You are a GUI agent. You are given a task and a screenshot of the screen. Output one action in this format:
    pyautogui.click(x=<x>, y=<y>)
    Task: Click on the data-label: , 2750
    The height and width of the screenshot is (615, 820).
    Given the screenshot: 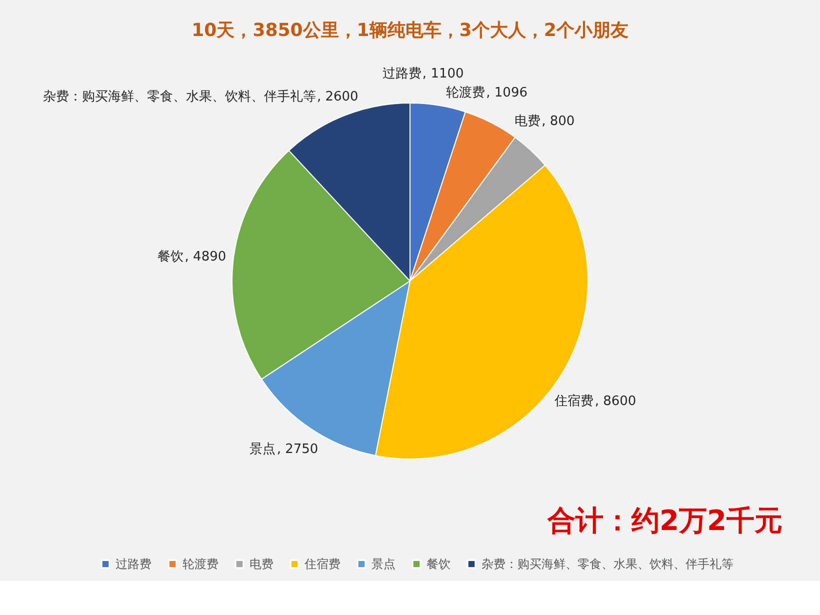 What is the action you would take?
    pyautogui.click(x=297, y=449)
    